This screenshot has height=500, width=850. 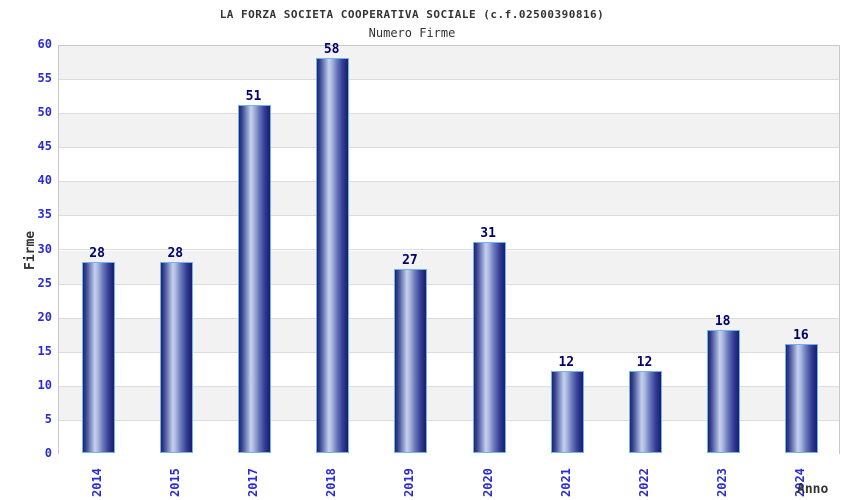 I want to click on bar-value-label: 16, so click(x=801, y=335).